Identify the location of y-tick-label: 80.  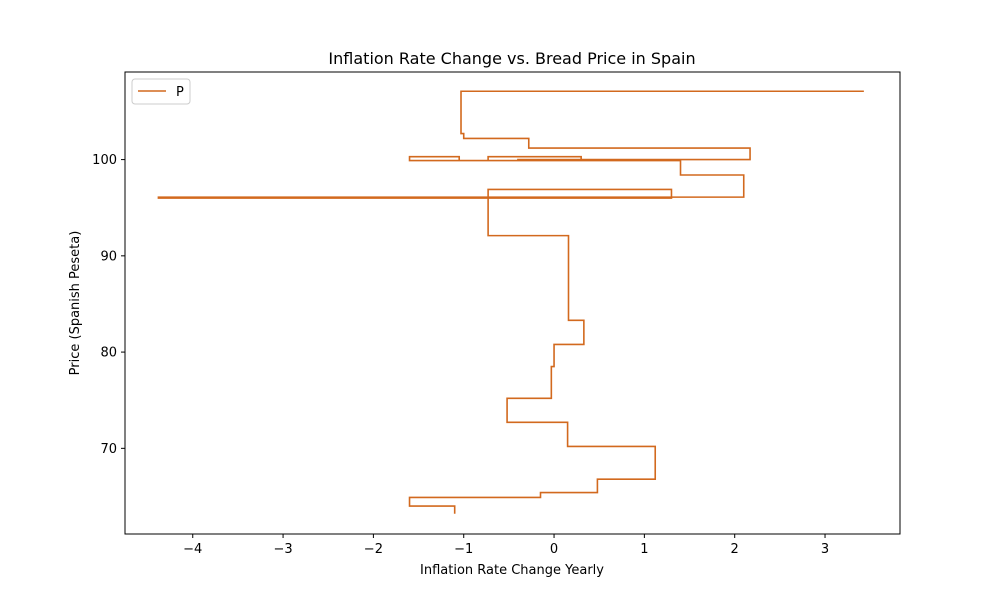
(108, 353).